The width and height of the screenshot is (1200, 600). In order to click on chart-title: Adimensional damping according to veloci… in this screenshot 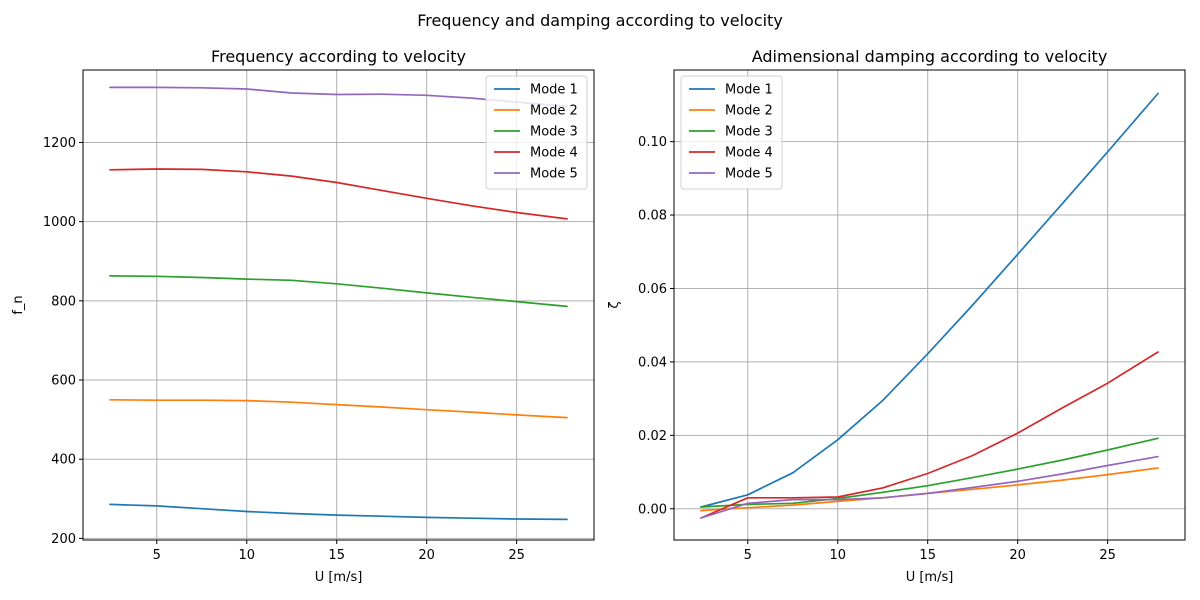, I will do `click(930, 56)`.